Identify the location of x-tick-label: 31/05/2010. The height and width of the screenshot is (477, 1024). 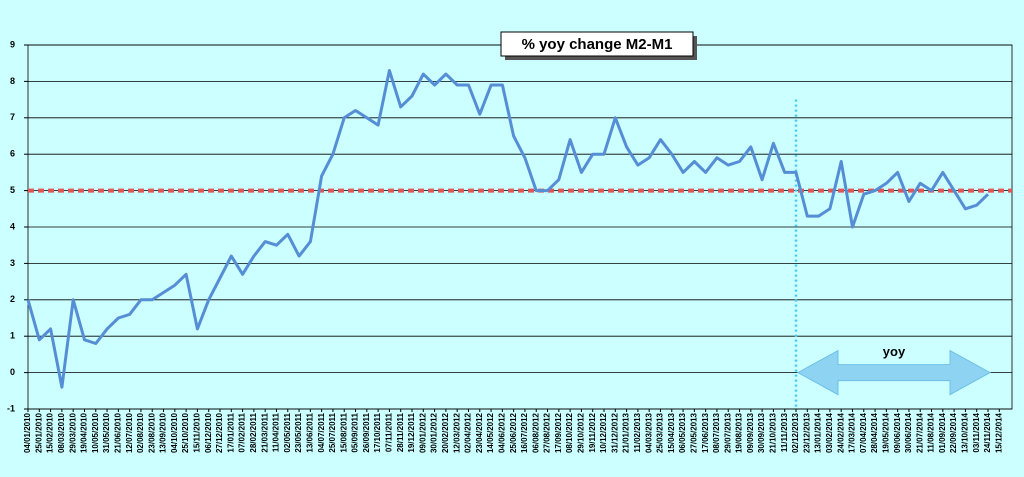
(106, 432).